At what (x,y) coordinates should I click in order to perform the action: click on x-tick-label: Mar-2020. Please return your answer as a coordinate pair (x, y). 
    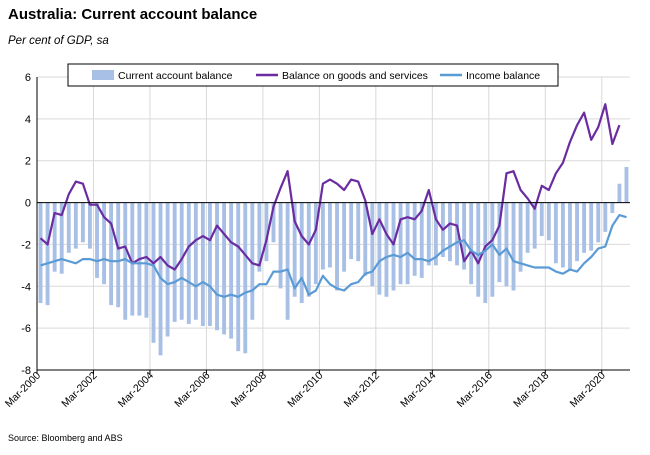
    Looking at the image, I should click on (588, 390).